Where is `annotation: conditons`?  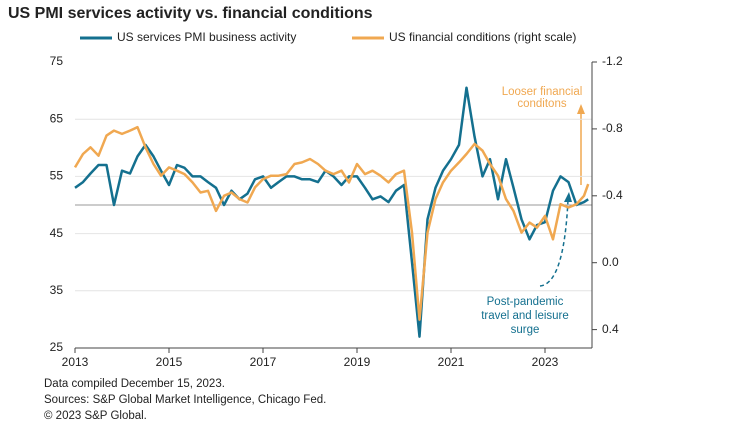
annotation: conditons is located at coordinates (541, 104).